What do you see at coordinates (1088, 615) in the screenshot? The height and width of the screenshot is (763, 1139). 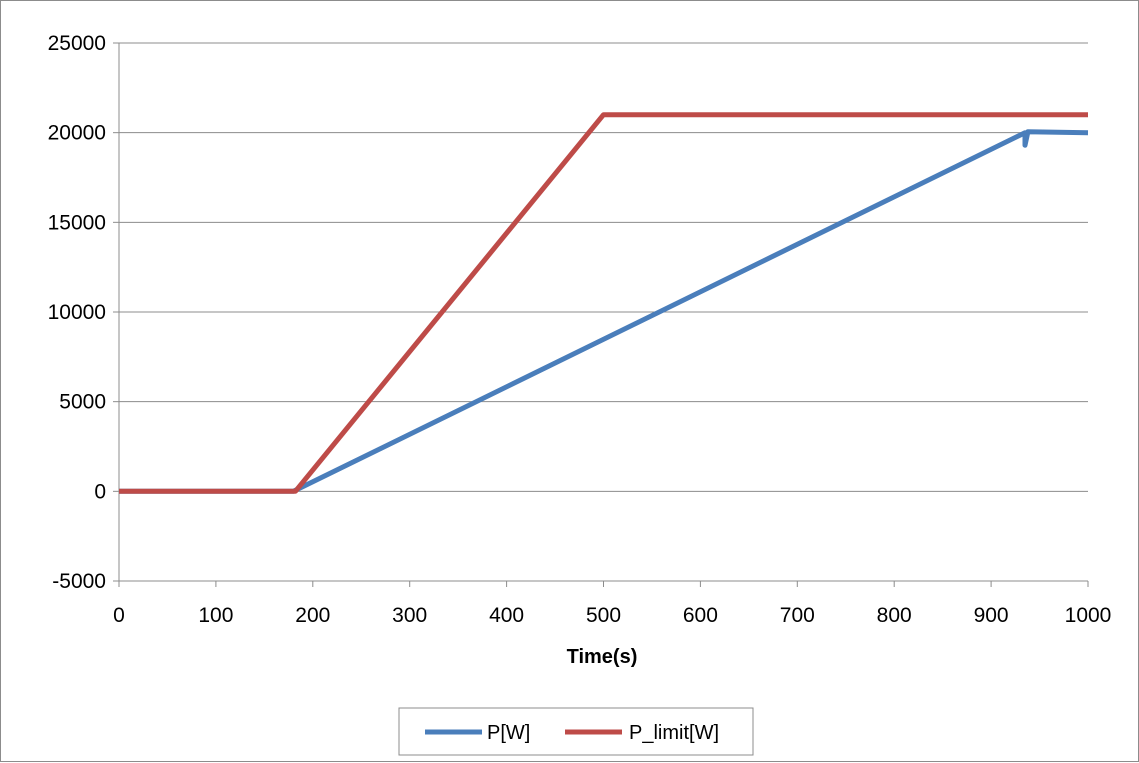 I see `x-tick-label: 1000` at bounding box center [1088, 615].